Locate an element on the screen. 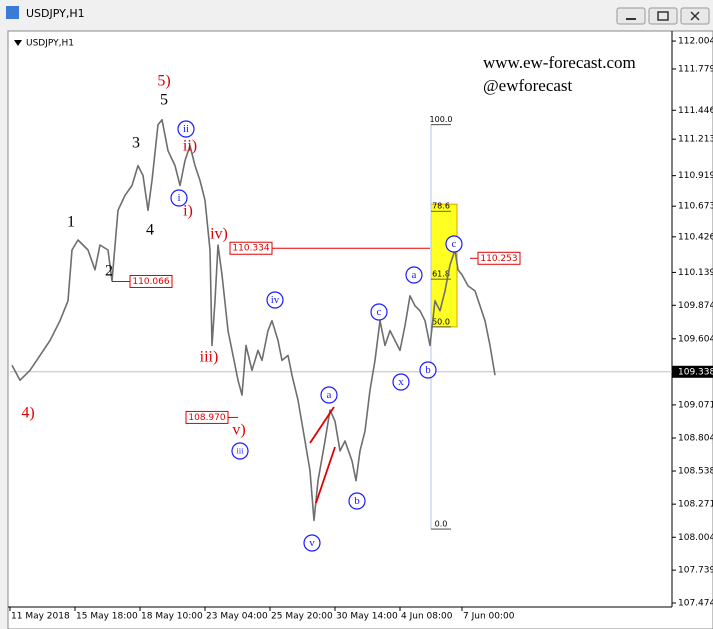  y-tick-label: 110.139 is located at coordinates (695, 273).